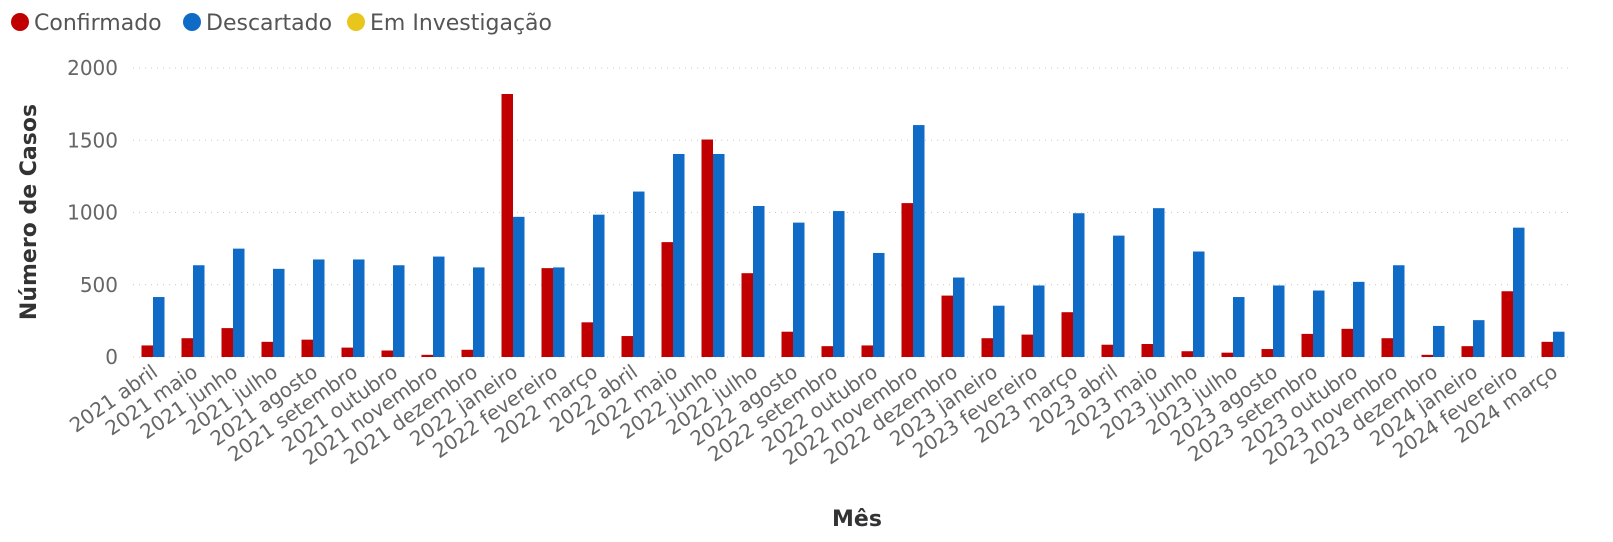  I want to click on legend-item-descartado: Descartado, so click(257, 23).